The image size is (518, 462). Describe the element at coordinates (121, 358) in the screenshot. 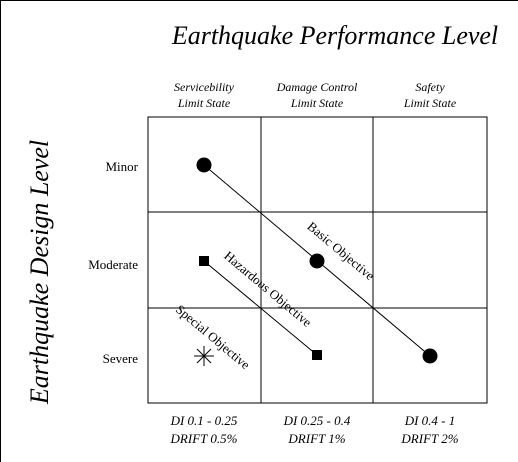

I see `row-label: Severe` at that location.